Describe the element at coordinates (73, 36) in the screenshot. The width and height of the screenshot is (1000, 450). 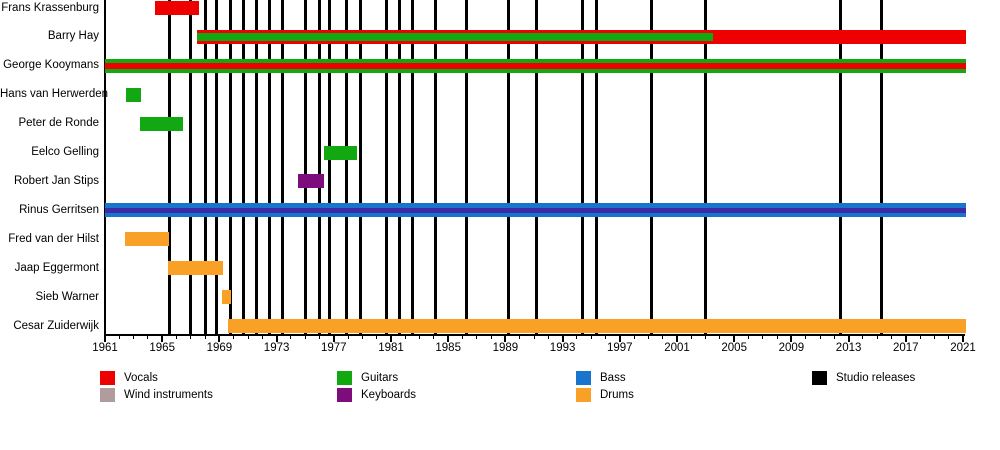
I see `member-label: Barry Hay` at that location.